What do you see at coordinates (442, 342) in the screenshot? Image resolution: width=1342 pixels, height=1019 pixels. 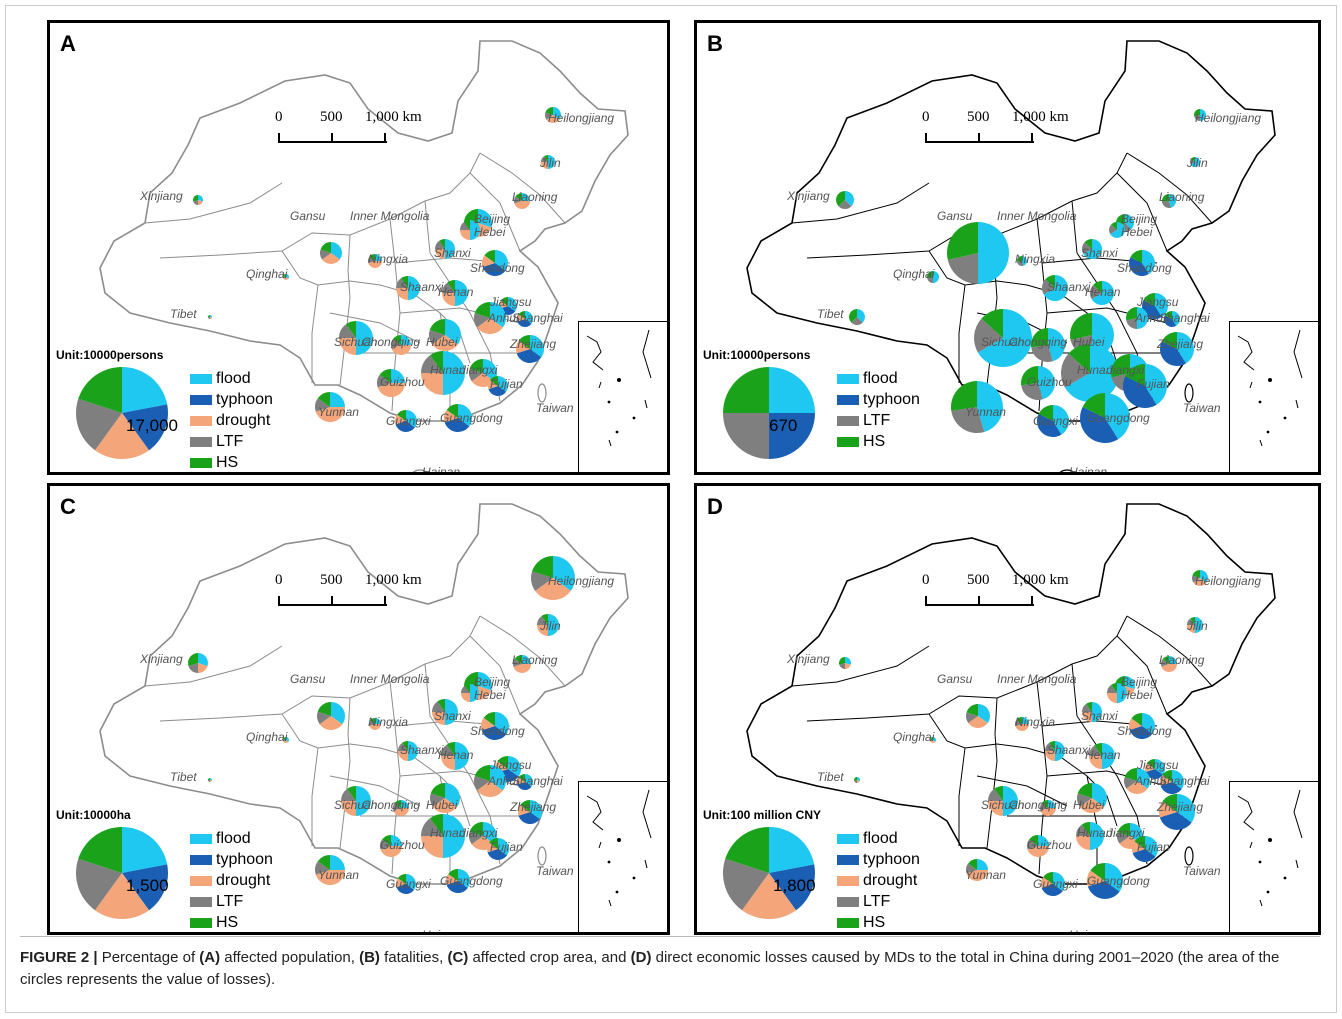 I see `province-label: Hubei` at bounding box center [442, 342].